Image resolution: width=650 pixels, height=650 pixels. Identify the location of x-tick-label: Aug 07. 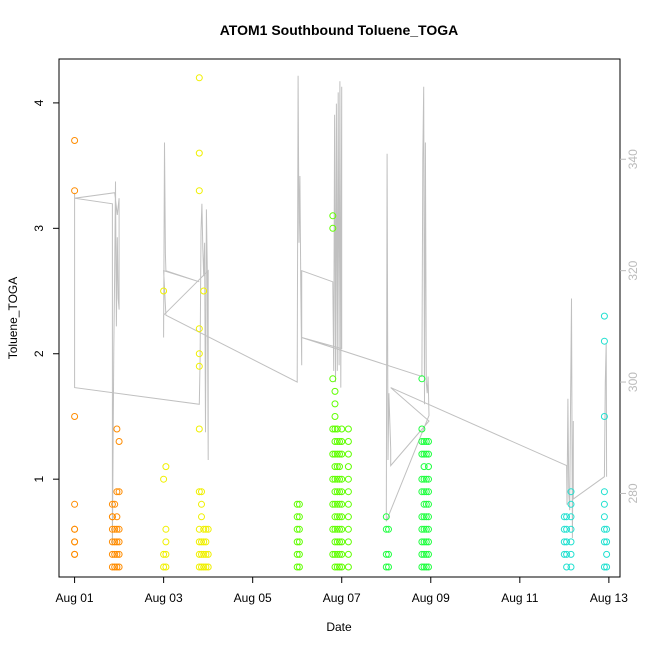
(342, 598).